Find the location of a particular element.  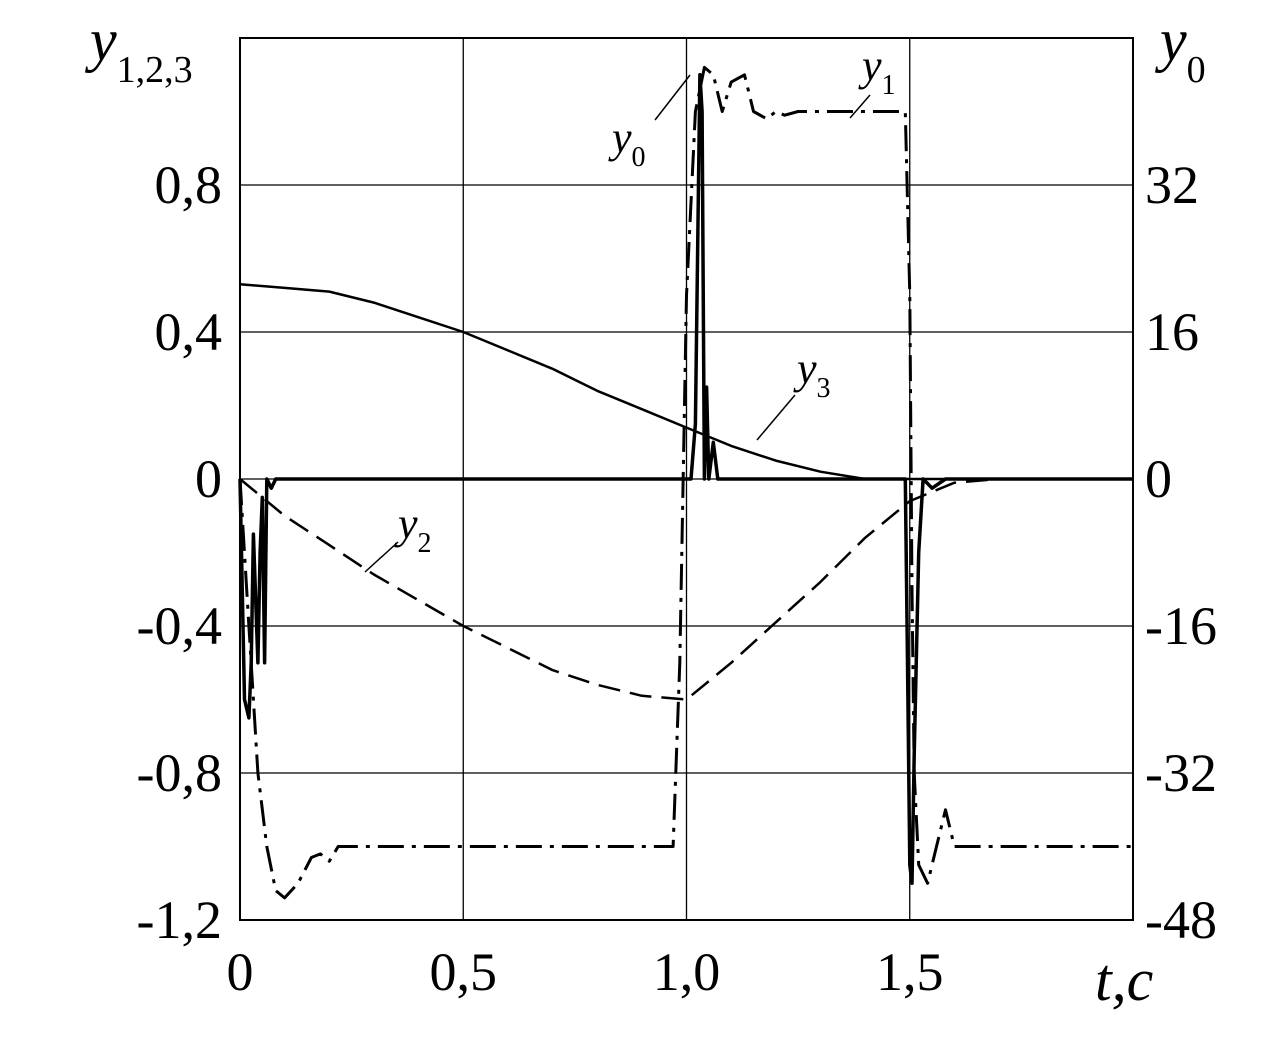

series-y3-label: y3 is located at coordinates (812, 374).